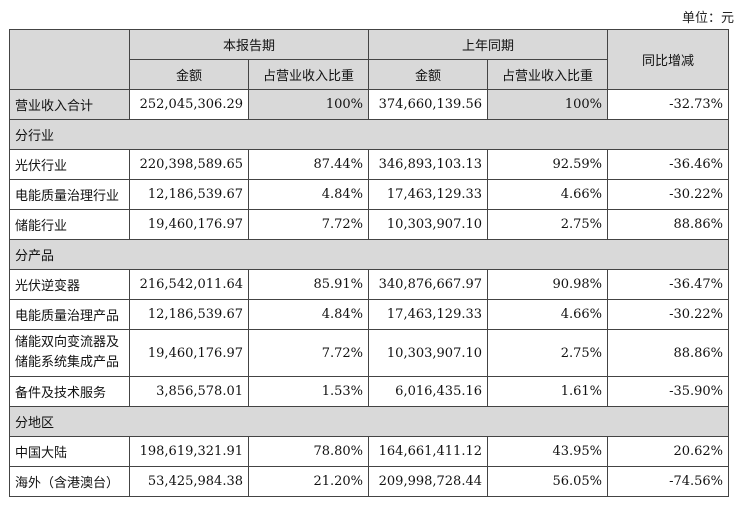  I want to click on section-title: 分地区, so click(369, 421).